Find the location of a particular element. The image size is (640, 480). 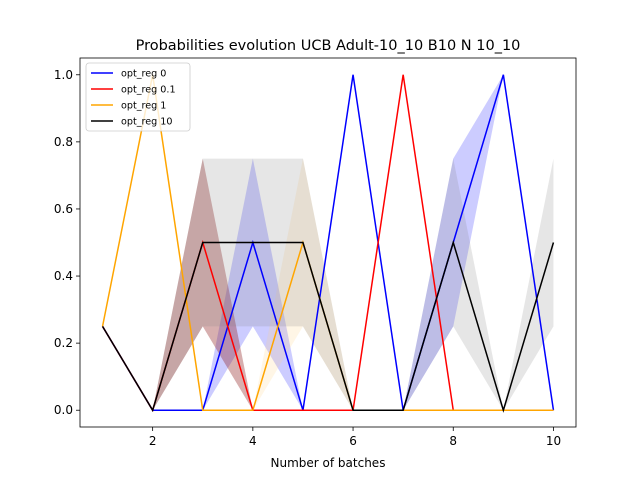

y-axis-ticks: 0.0 0.2 0.4 0.6 0.8 1.0 is located at coordinates (67, 242).